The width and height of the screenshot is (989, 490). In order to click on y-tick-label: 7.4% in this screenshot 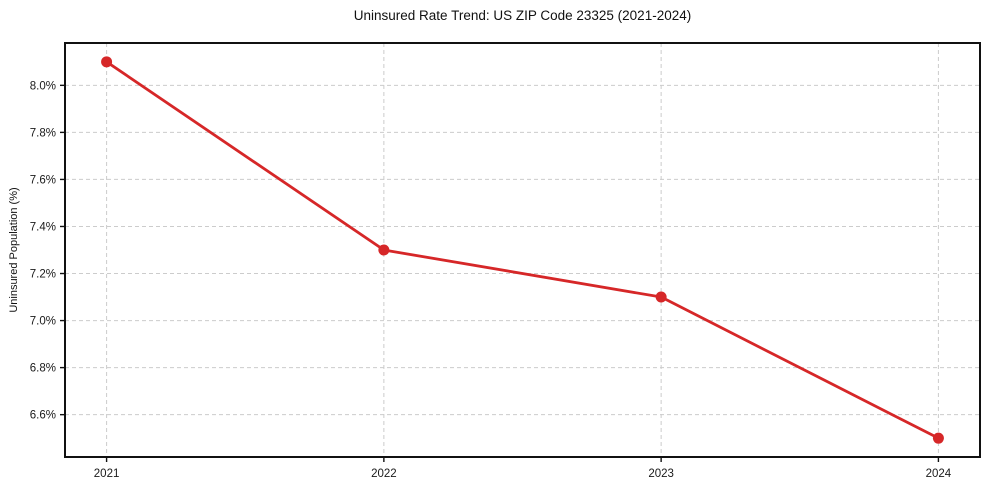, I will do `click(43, 227)`.